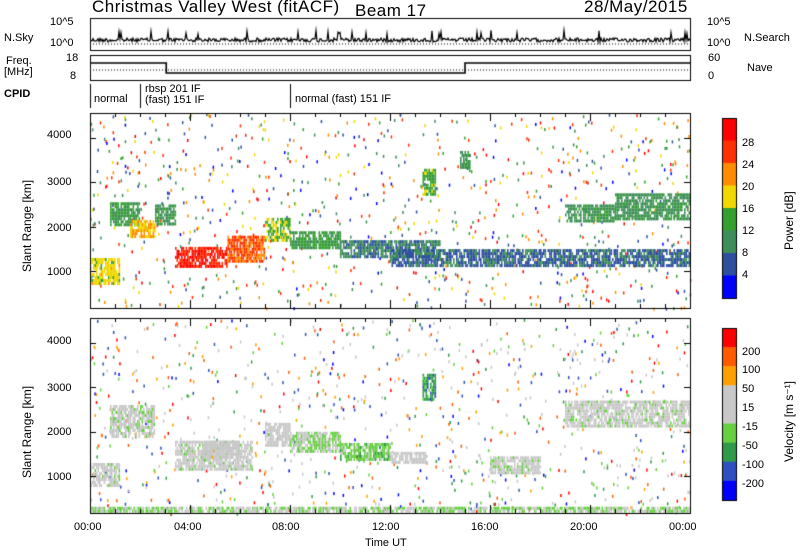  Describe the element at coordinates (59, 341) in the screenshot. I see `velocity-ytick-4000: 4000` at that location.